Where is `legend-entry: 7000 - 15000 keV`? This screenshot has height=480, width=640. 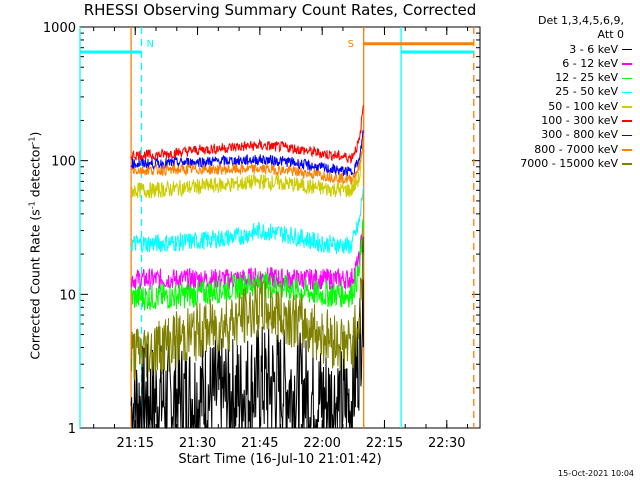
legend-entry: 7000 - 15000 keV is located at coordinates (557, 164).